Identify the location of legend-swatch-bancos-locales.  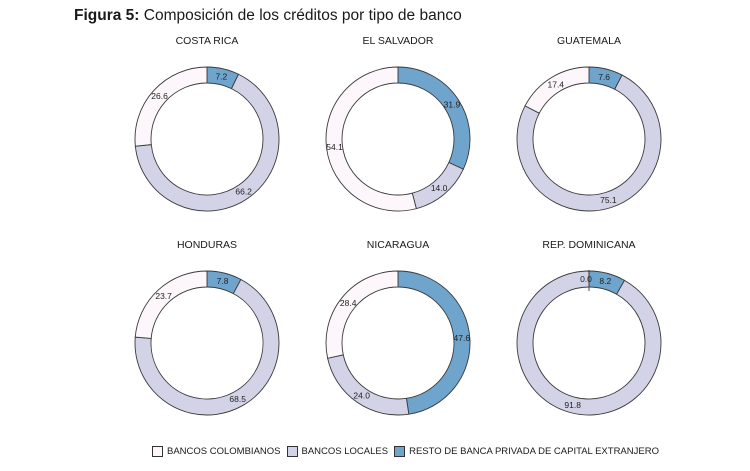
(292, 451).